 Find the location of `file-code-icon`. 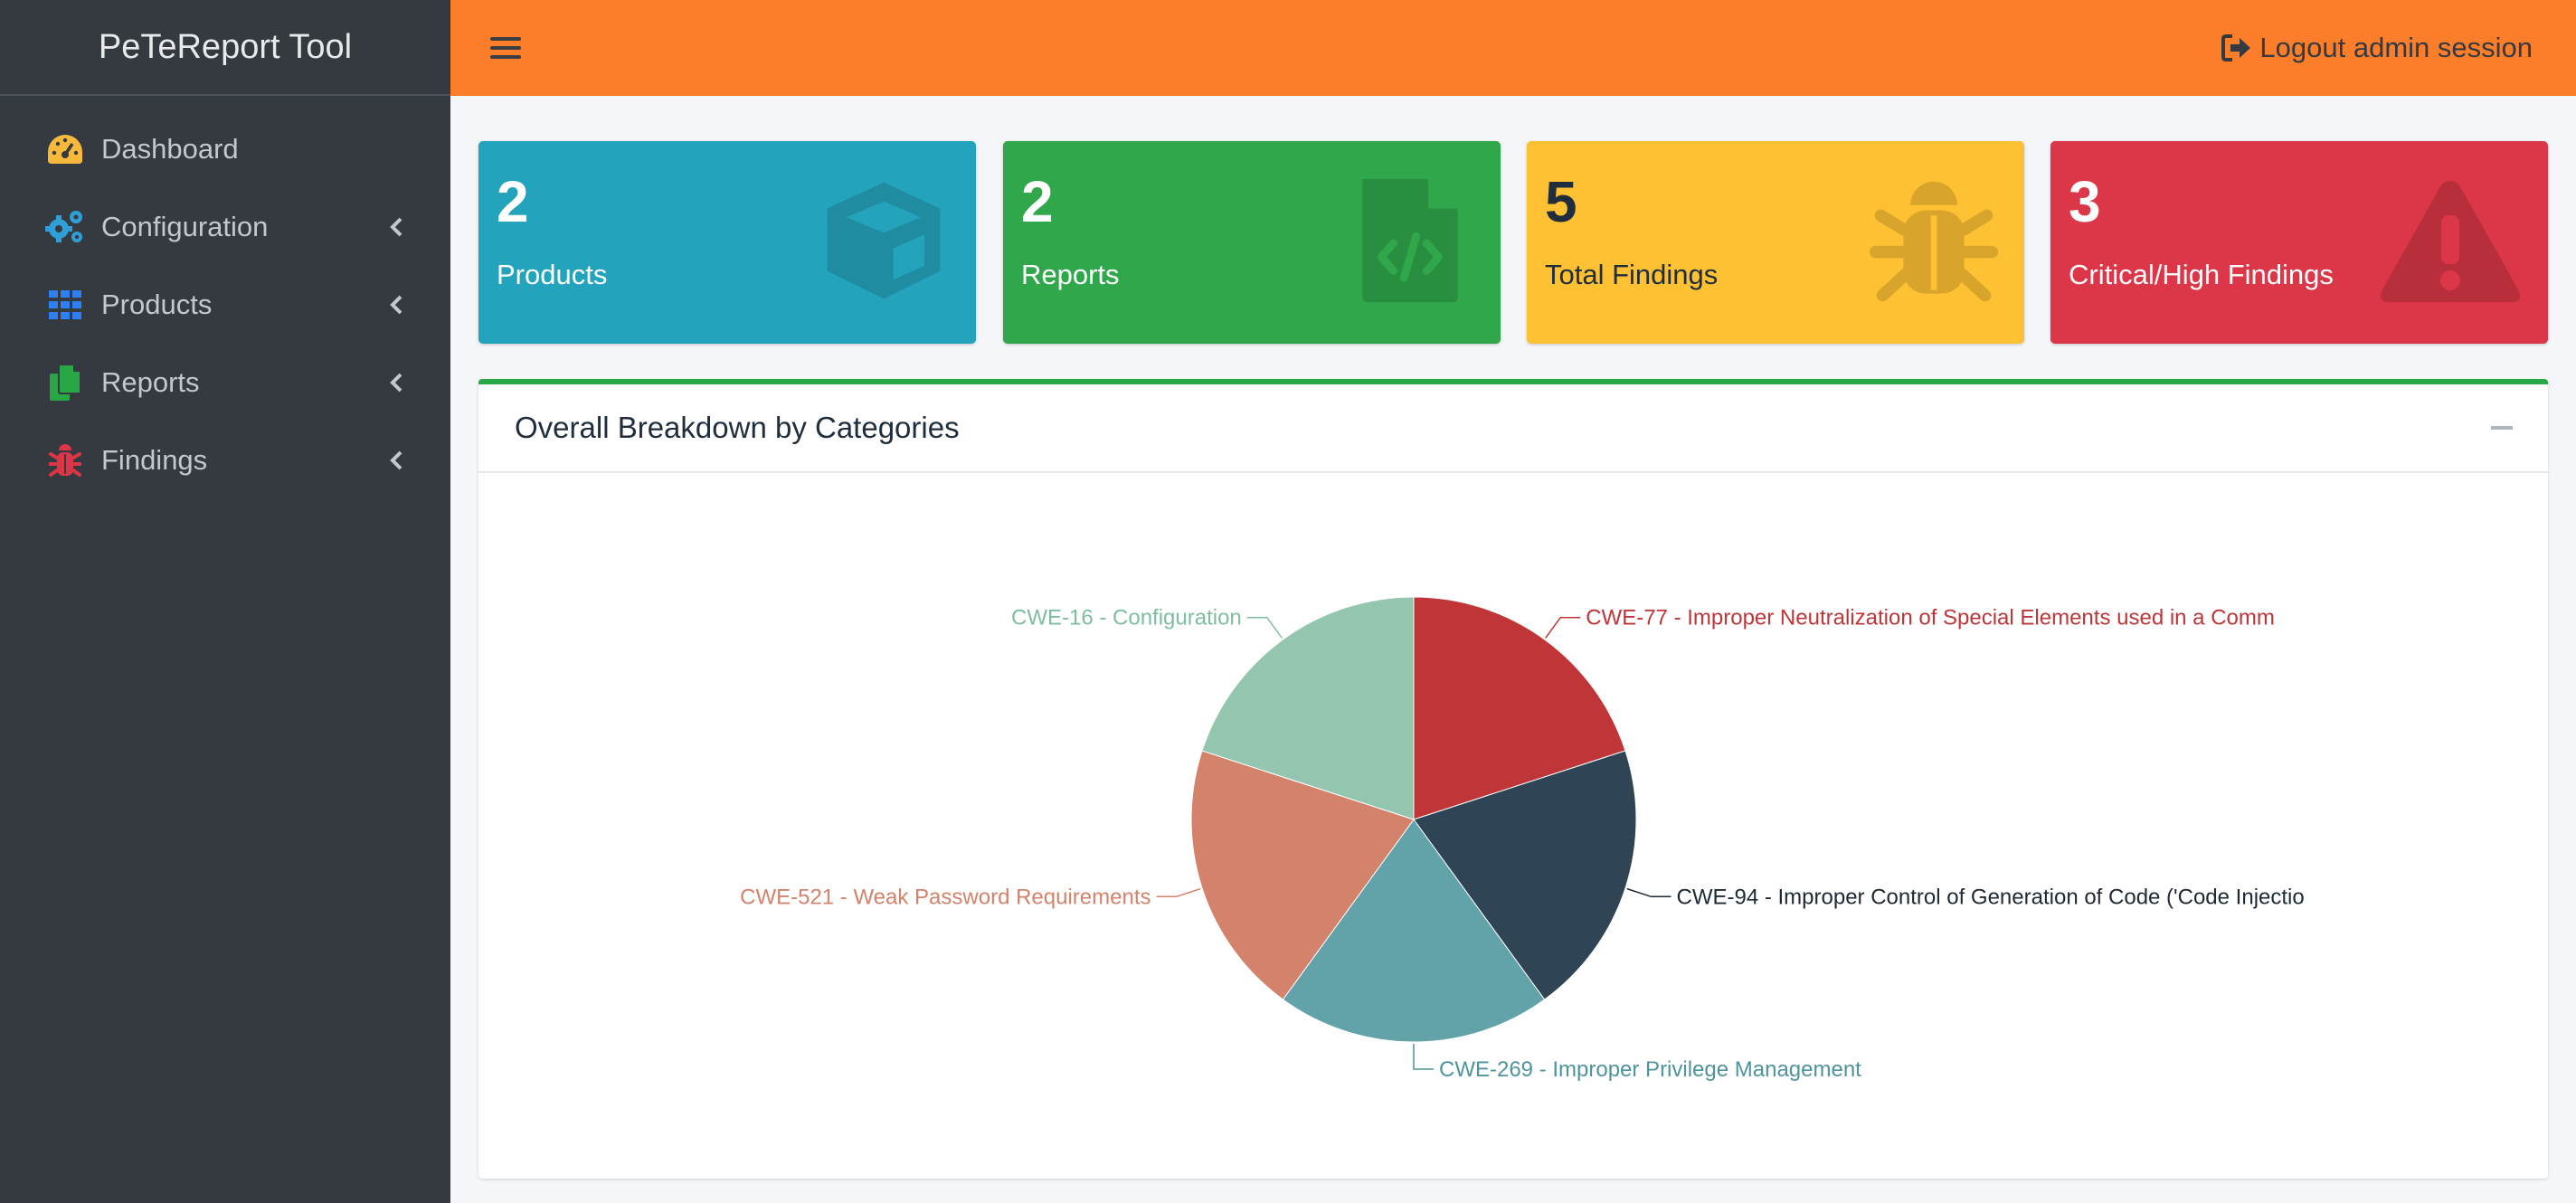

file-code-icon is located at coordinates (1410, 240).